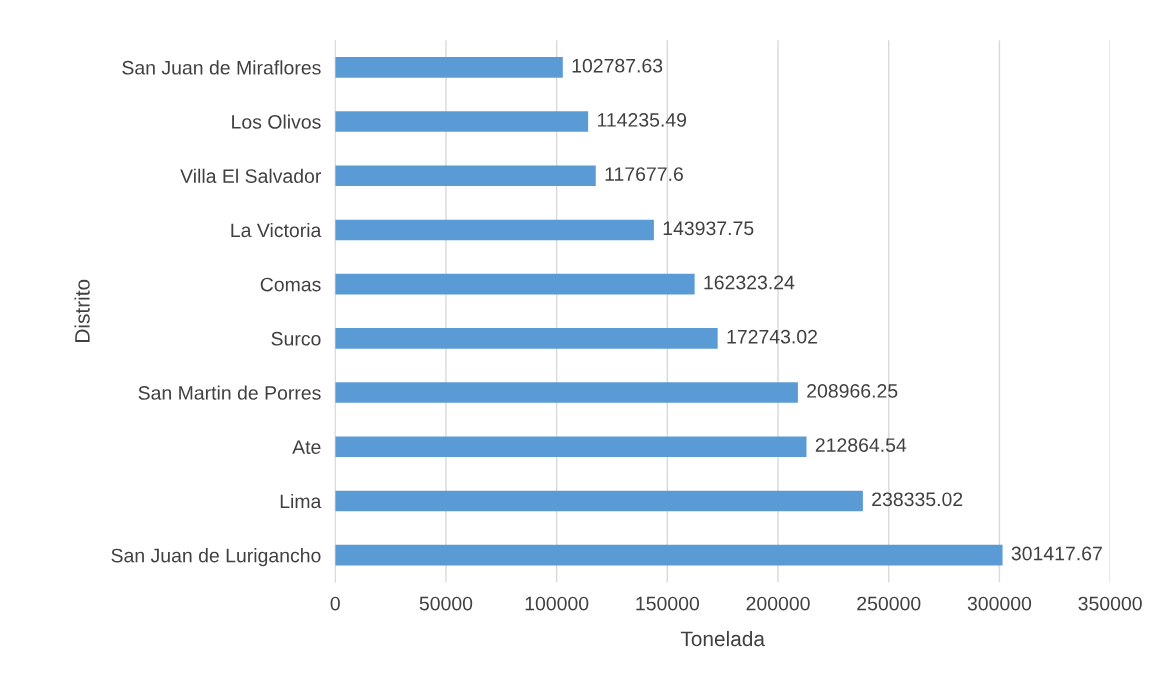 The image size is (1160, 694). What do you see at coordinates (276, 121) in the screenshot?
I see `y-tick-label: Los Olivos` at bounding box center [276, 121].